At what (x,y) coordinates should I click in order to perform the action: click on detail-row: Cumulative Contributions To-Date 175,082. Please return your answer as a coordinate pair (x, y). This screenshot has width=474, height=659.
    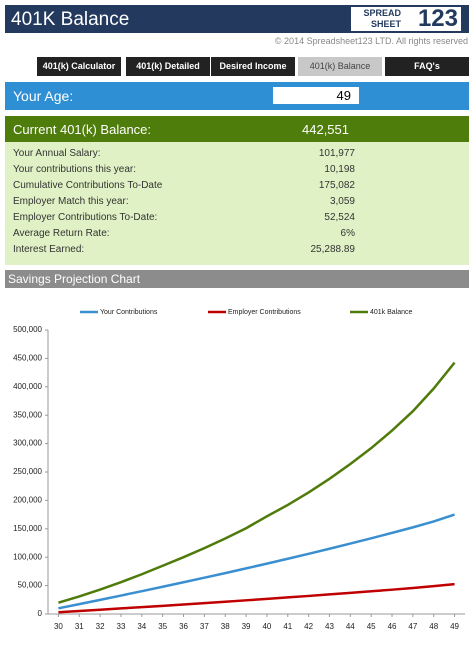
    Looking at the image, I should click on (184, 188).